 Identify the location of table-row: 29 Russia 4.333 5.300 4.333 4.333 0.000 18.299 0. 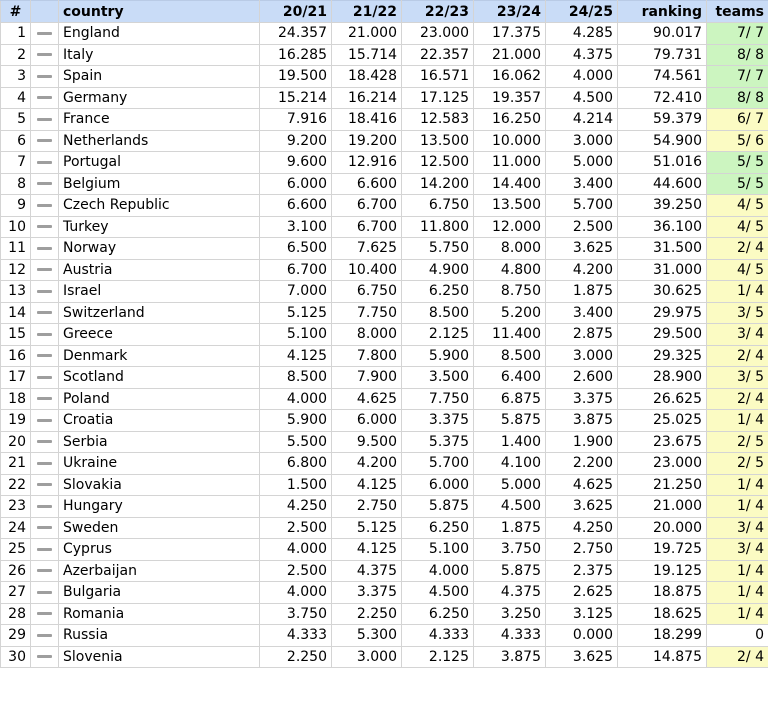
(384, 635).